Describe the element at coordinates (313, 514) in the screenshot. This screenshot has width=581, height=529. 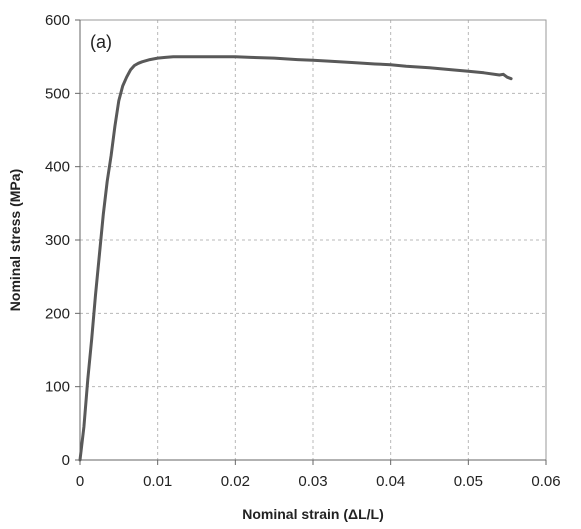
I see `x-axis-title: Nominal strain (ΔL/L)` at that location.